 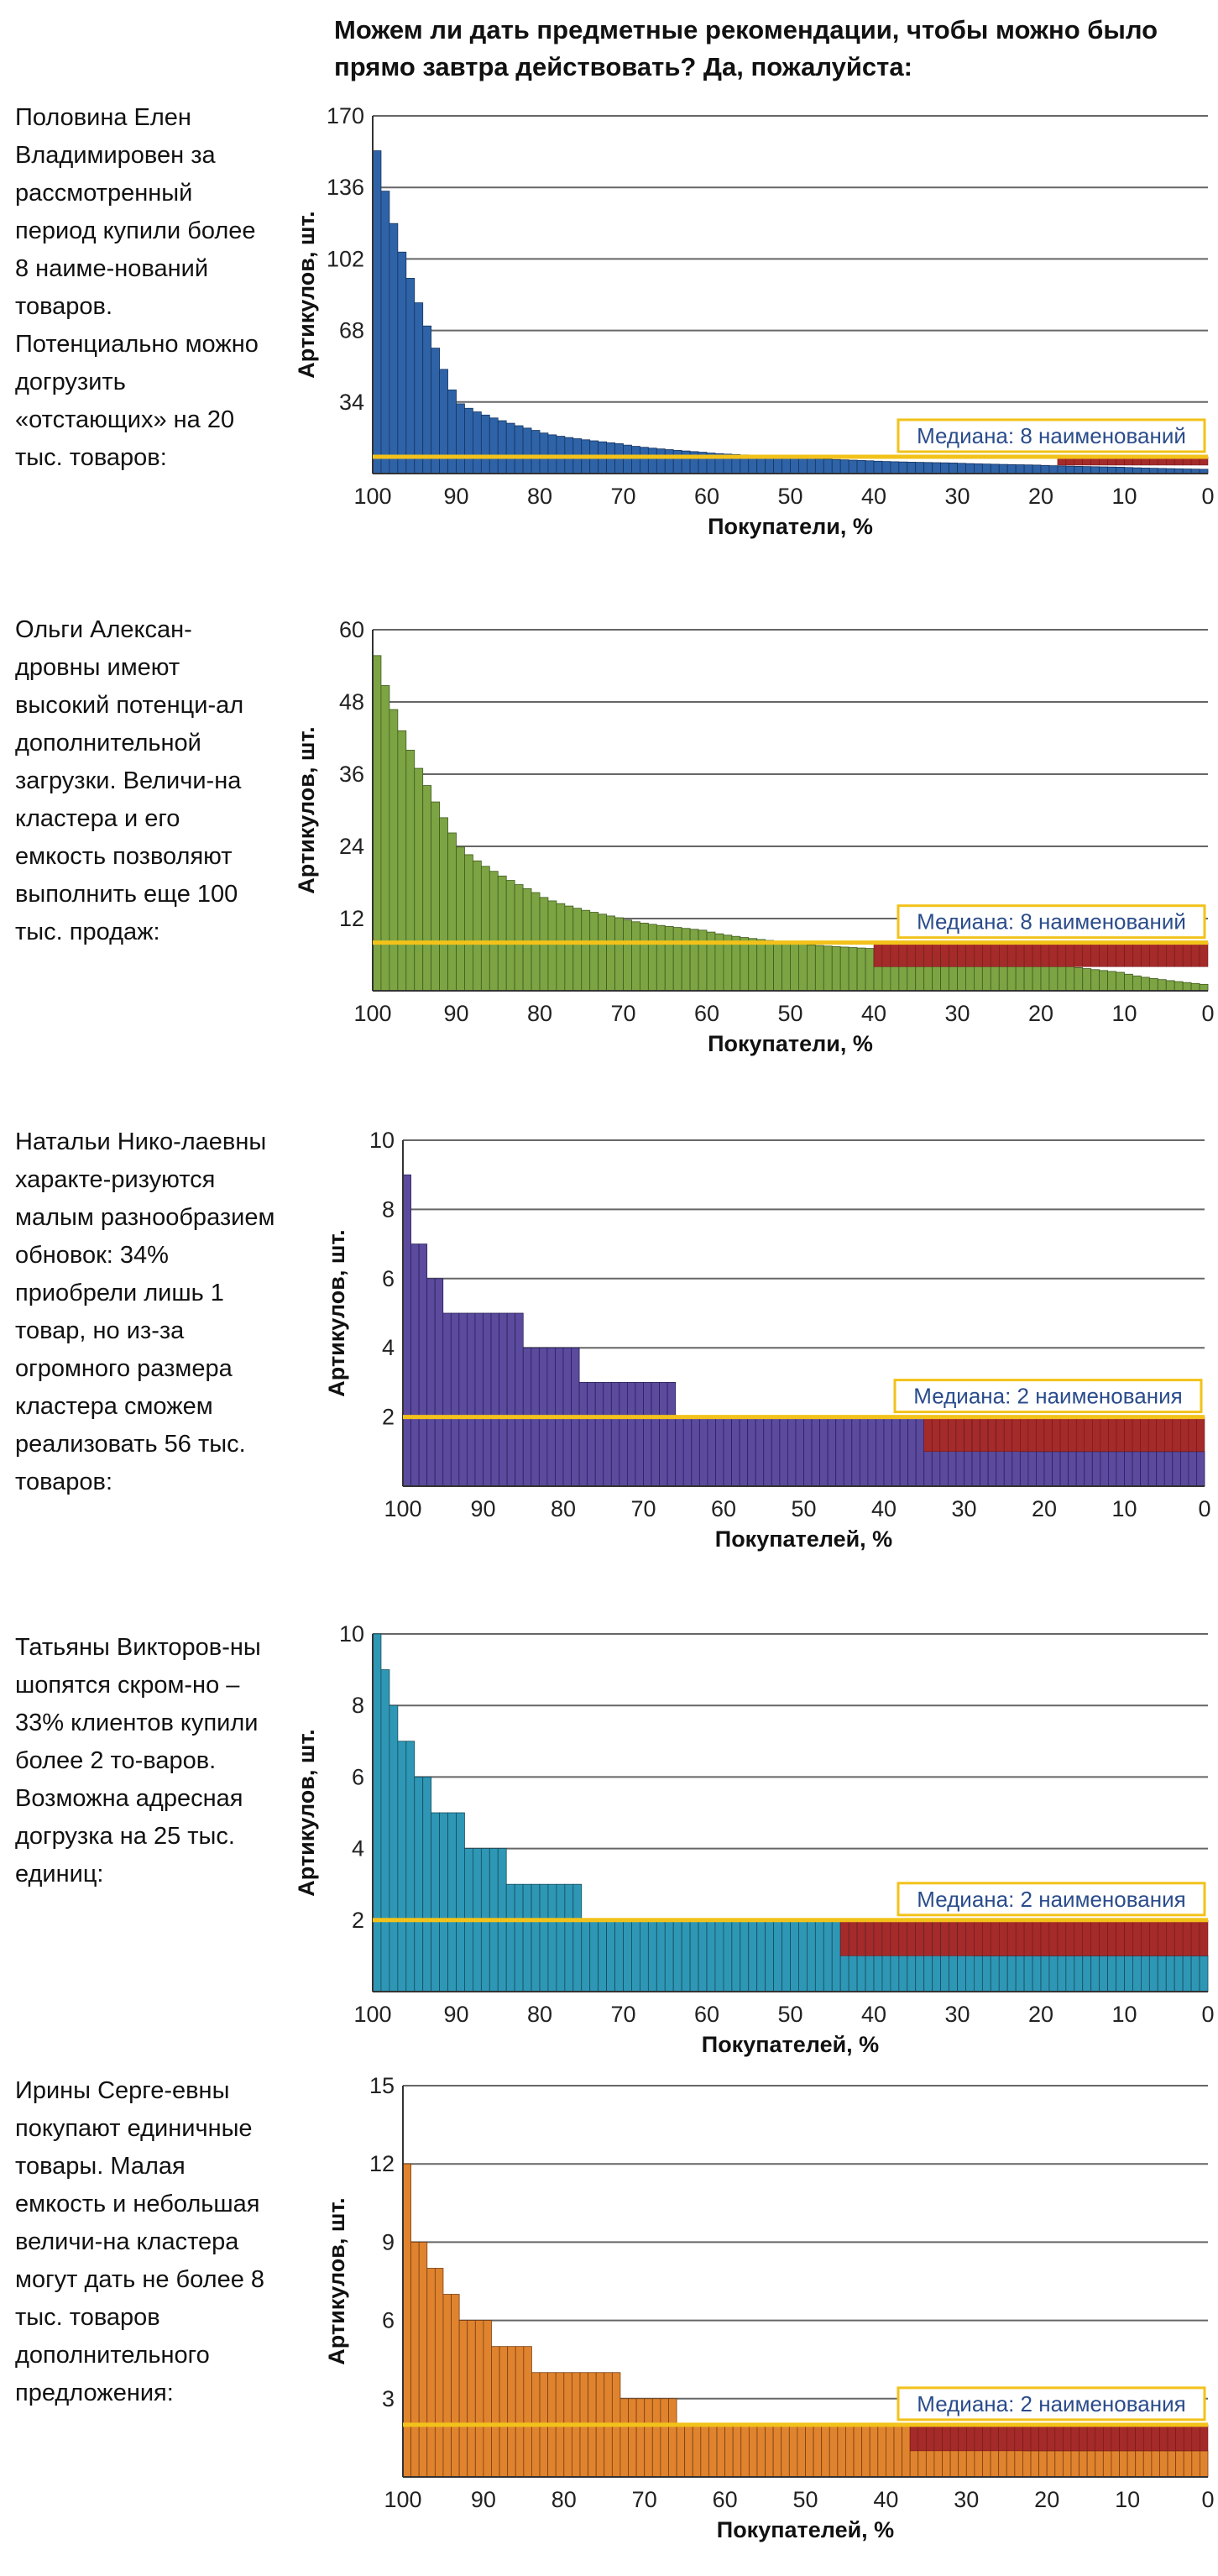 I want to click on x-tick-label: 80, so click(x=539, y=497).